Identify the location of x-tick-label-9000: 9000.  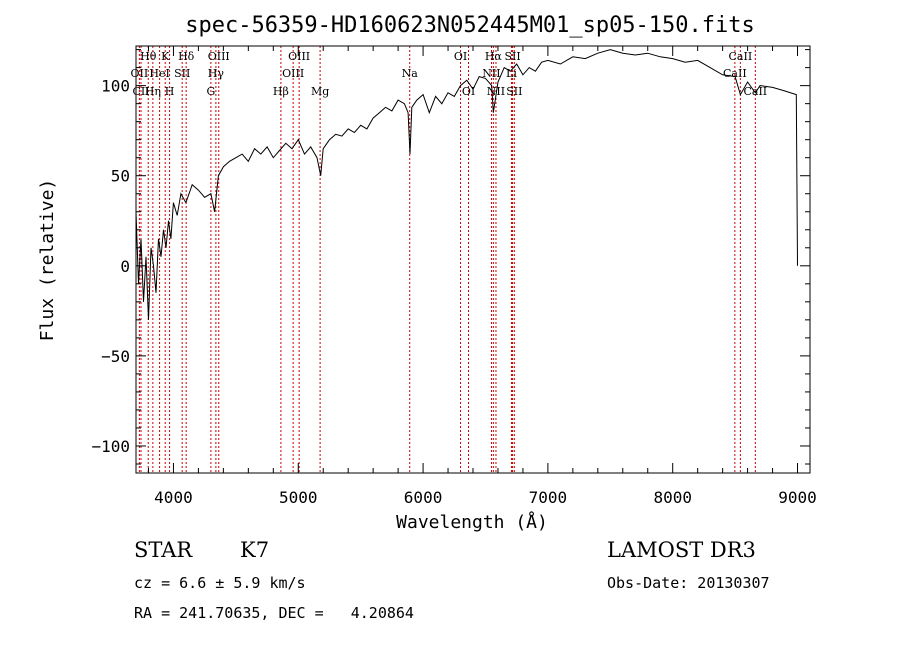
(797, 497).